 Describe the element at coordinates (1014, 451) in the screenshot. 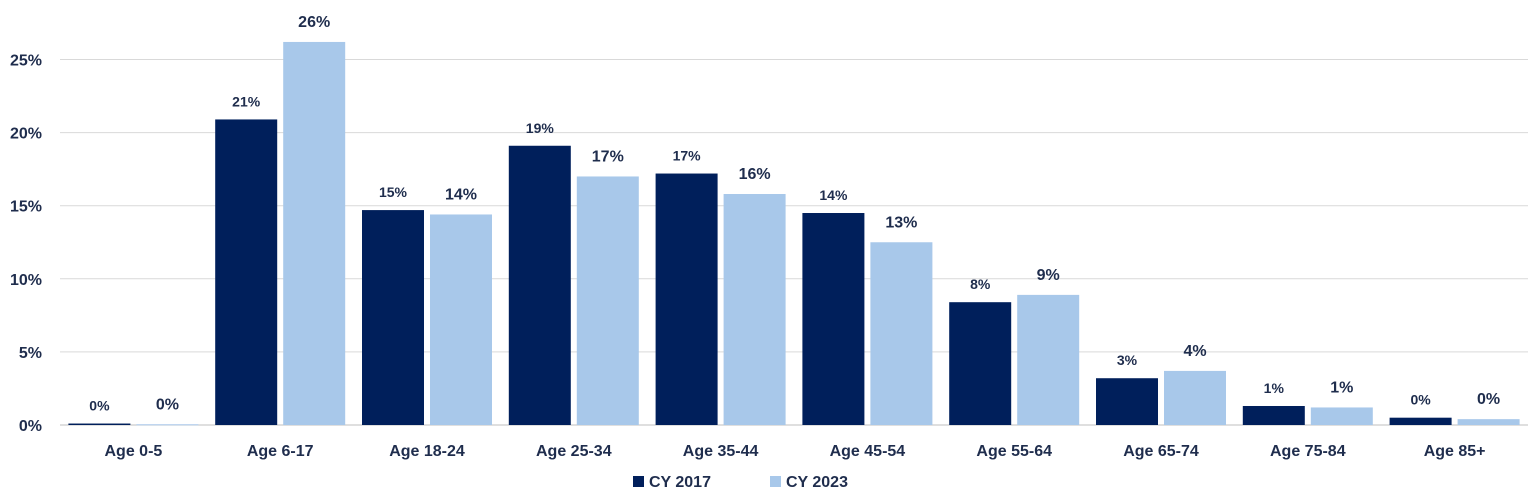

I see `x-category-label: Age 55-64` at that location.